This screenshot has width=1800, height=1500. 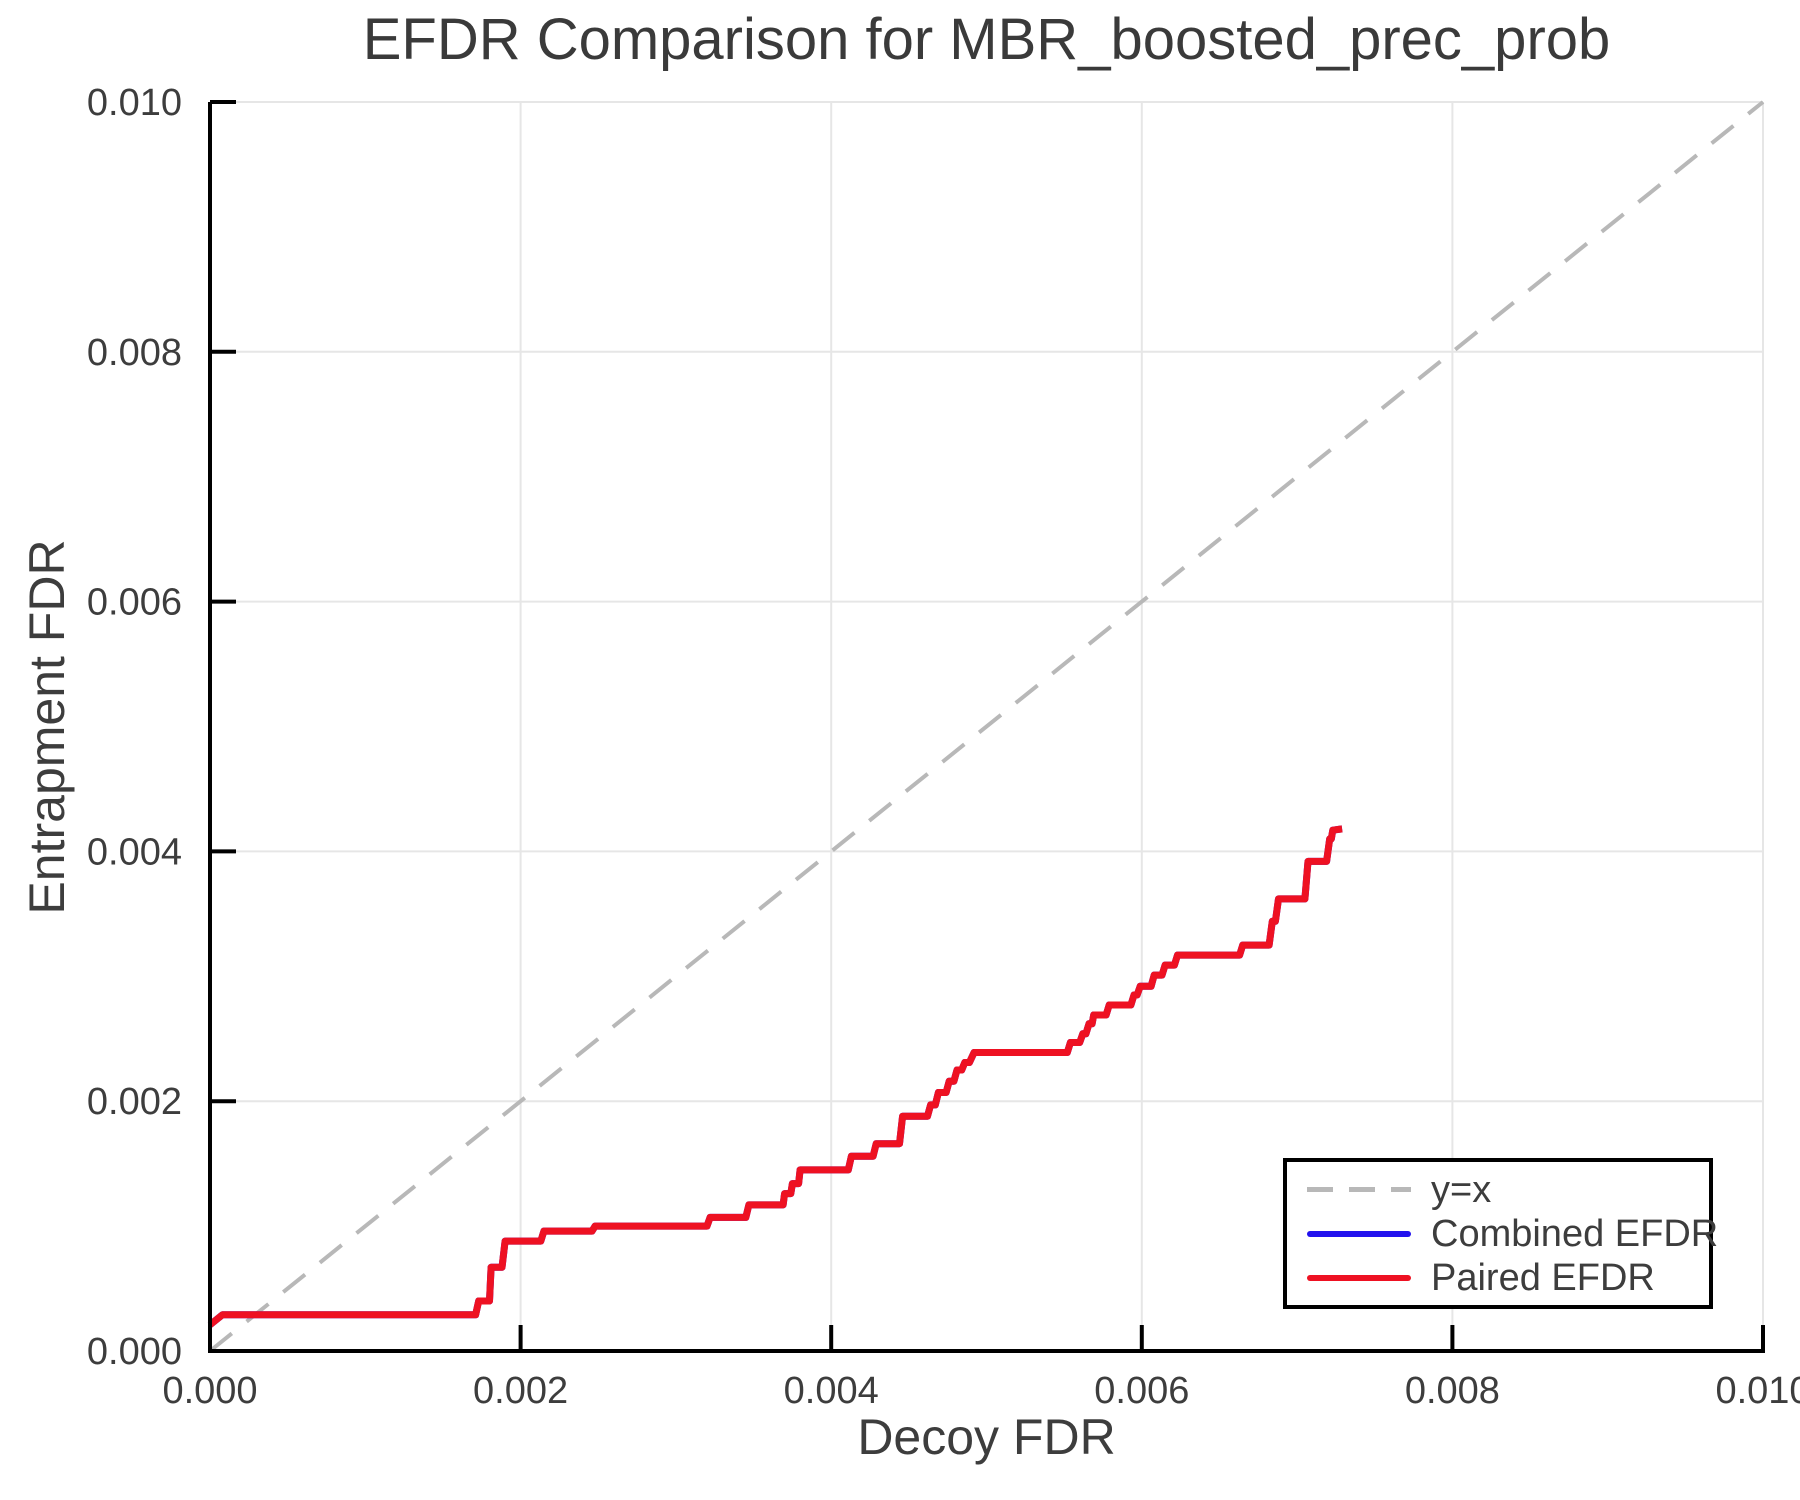 I want to click on legend: y=x Combined EFDR Paired EFDR, so click(x=1500, y=1233).